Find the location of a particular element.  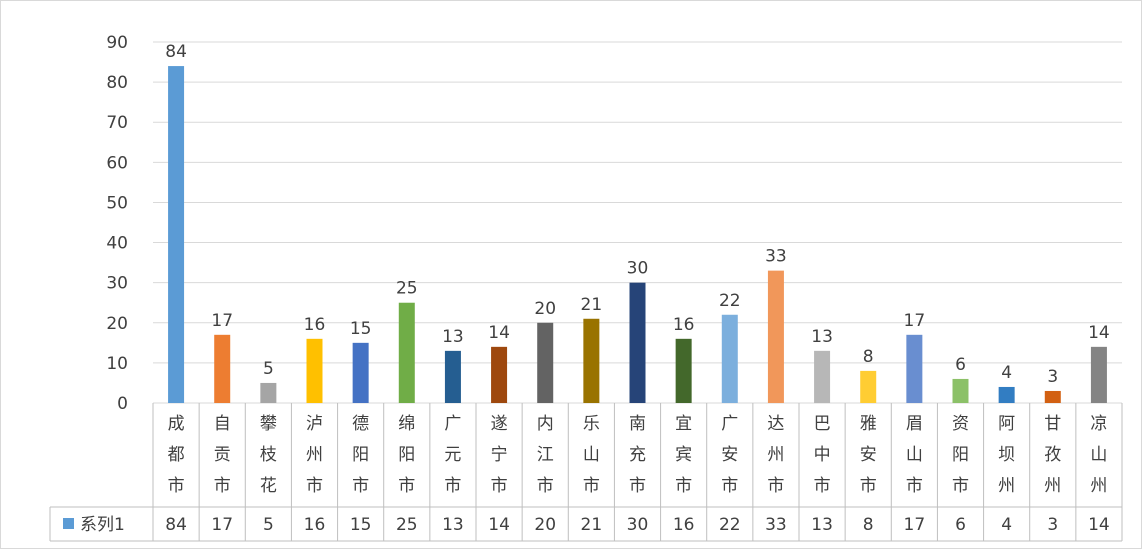

data-label: 8 is located at coordinates (868, 357).